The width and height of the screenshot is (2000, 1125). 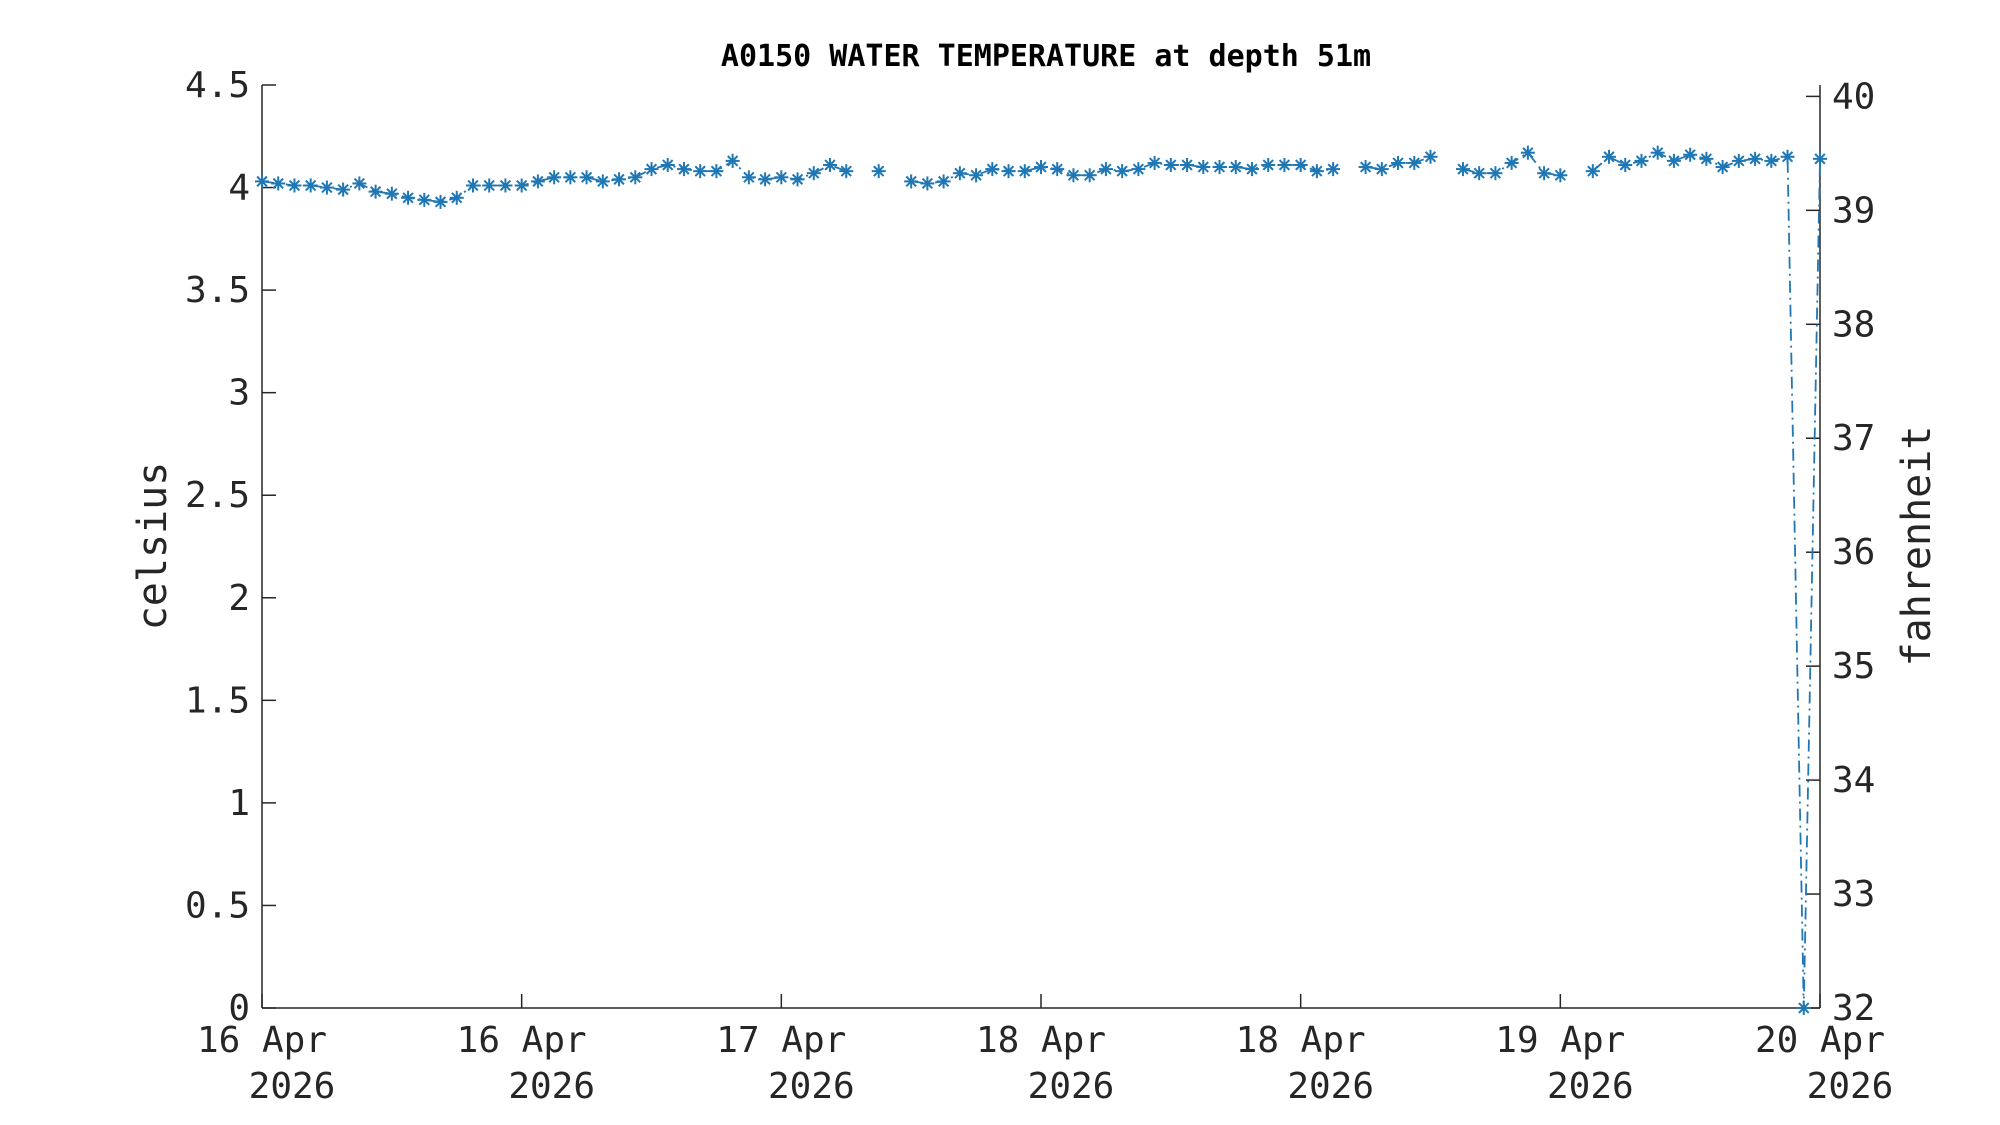 I want to click on y2-tick-label: 33, so click(x=1853, y=894).